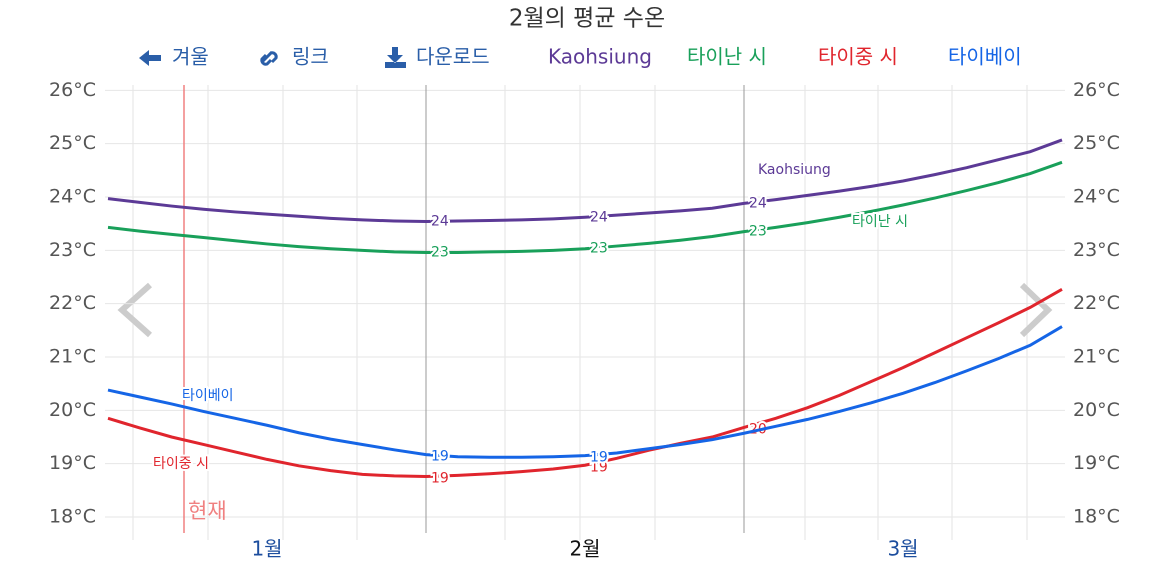 The height and width of the screenshot is (567, 1174). What do you see at coordinates (902, 549) in the screenshot?
I see `x-tick-label: 3월` at bounding box center [902, 549].